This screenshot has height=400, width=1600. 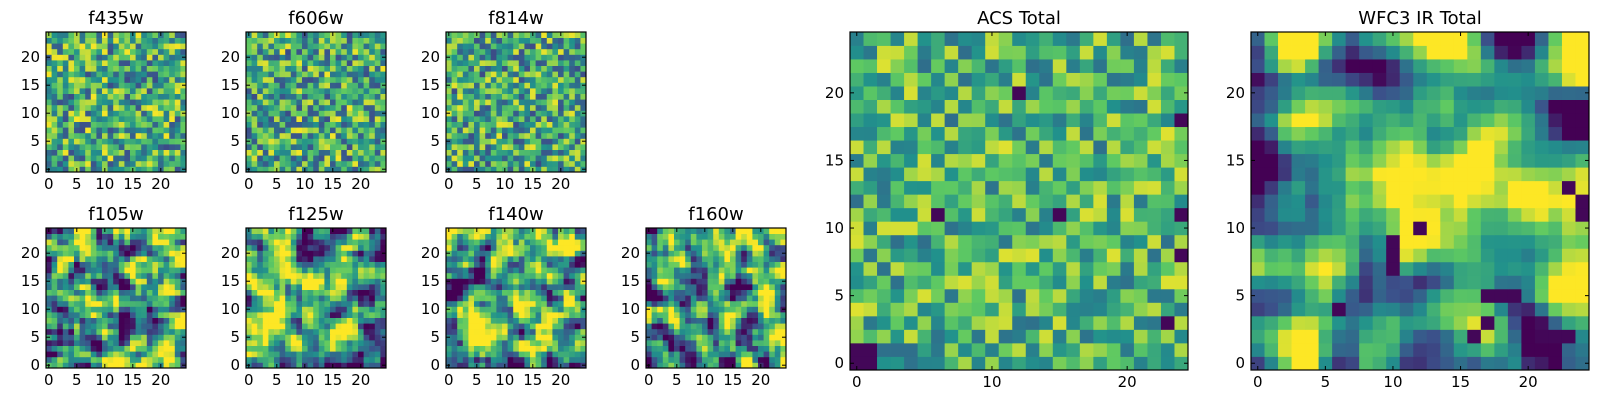 What do you see at coordinates (249, 380) in the screenshot?
I see `x-tick-label: 0` at bounding box center [249, 380].